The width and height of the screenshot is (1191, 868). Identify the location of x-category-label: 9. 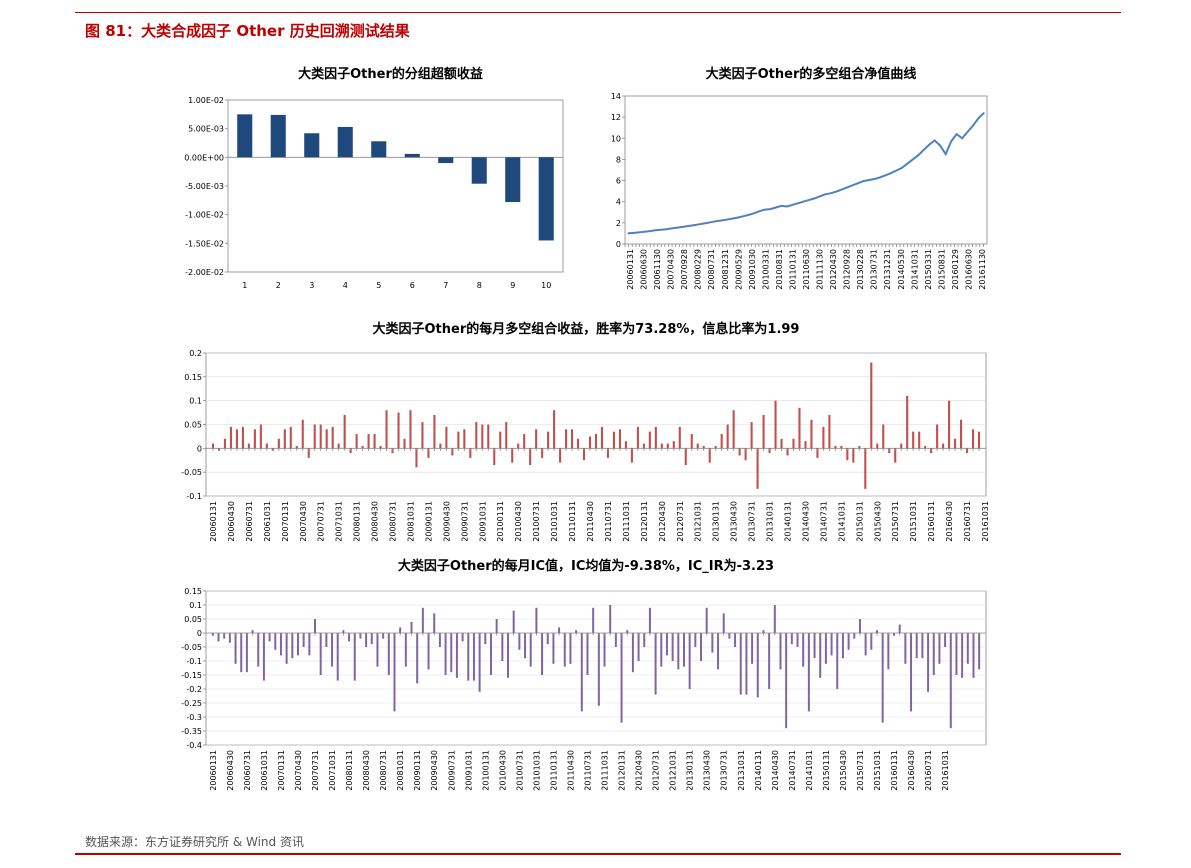
(512, 285).